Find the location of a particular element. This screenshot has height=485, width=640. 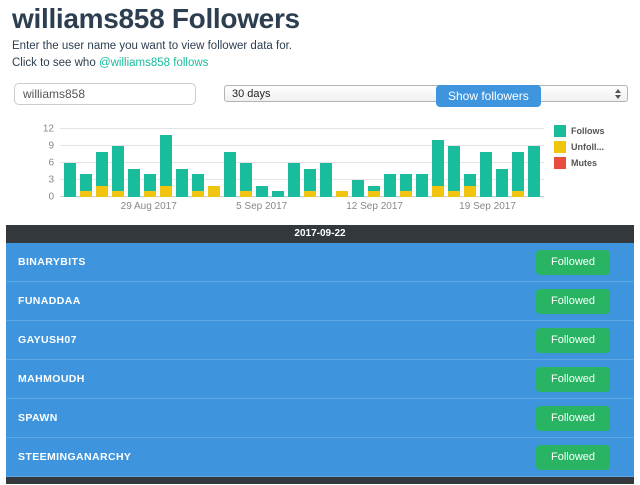

follower-name: STEEMINGANARCHY is located at coordinates (75, 457).